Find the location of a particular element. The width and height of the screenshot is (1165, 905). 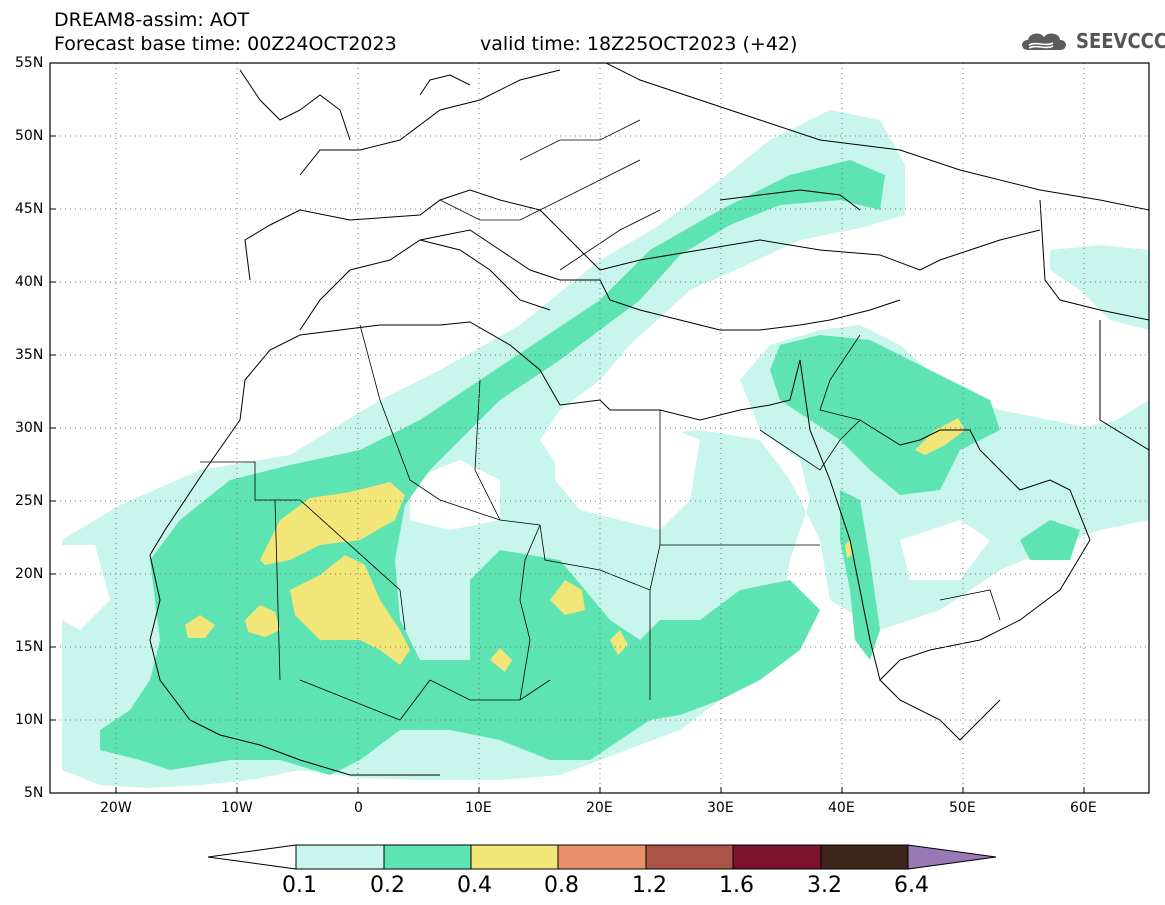

lon-label-40e: 40E is located at coordinates (841, 808).